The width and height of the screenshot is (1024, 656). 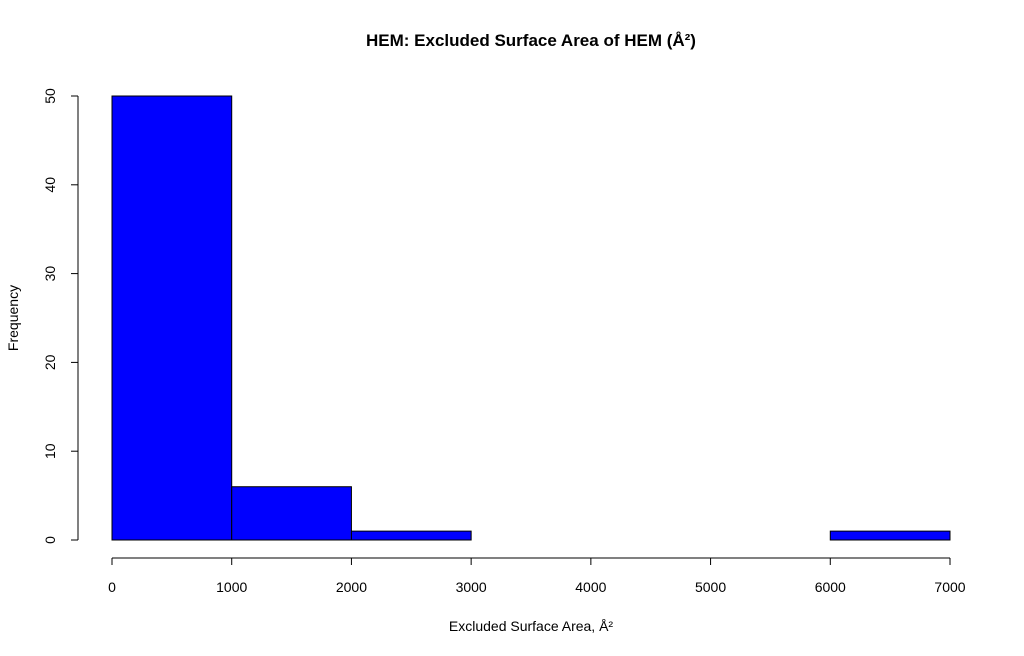 What do you see at coordinates (537, 576) in the screenshot?
I see `x-axis: 0 1000 2000 3000 4000 5000 6000 7000` at bounding box center [537, 576].